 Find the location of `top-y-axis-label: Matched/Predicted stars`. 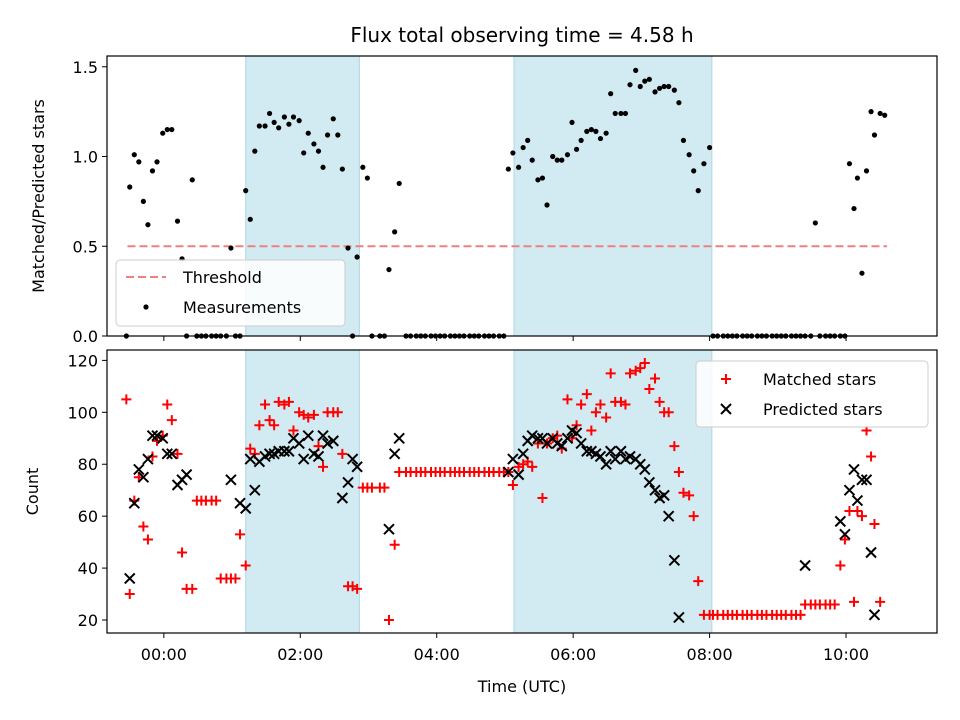

top-y-axis-label: Matched/Predicted stars is located at coordinates (38, 196).